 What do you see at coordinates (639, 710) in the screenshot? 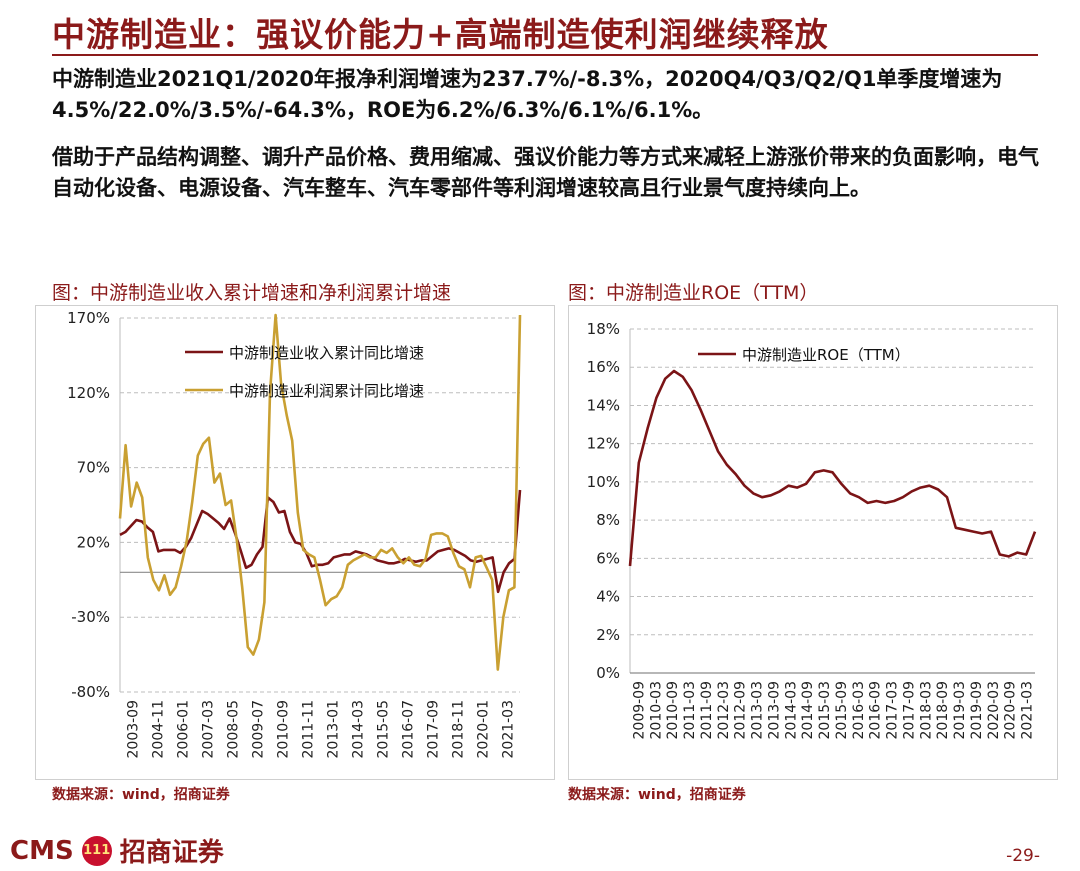
I see `x-tick-label: 2009-09` at bounding box center [639, 710].